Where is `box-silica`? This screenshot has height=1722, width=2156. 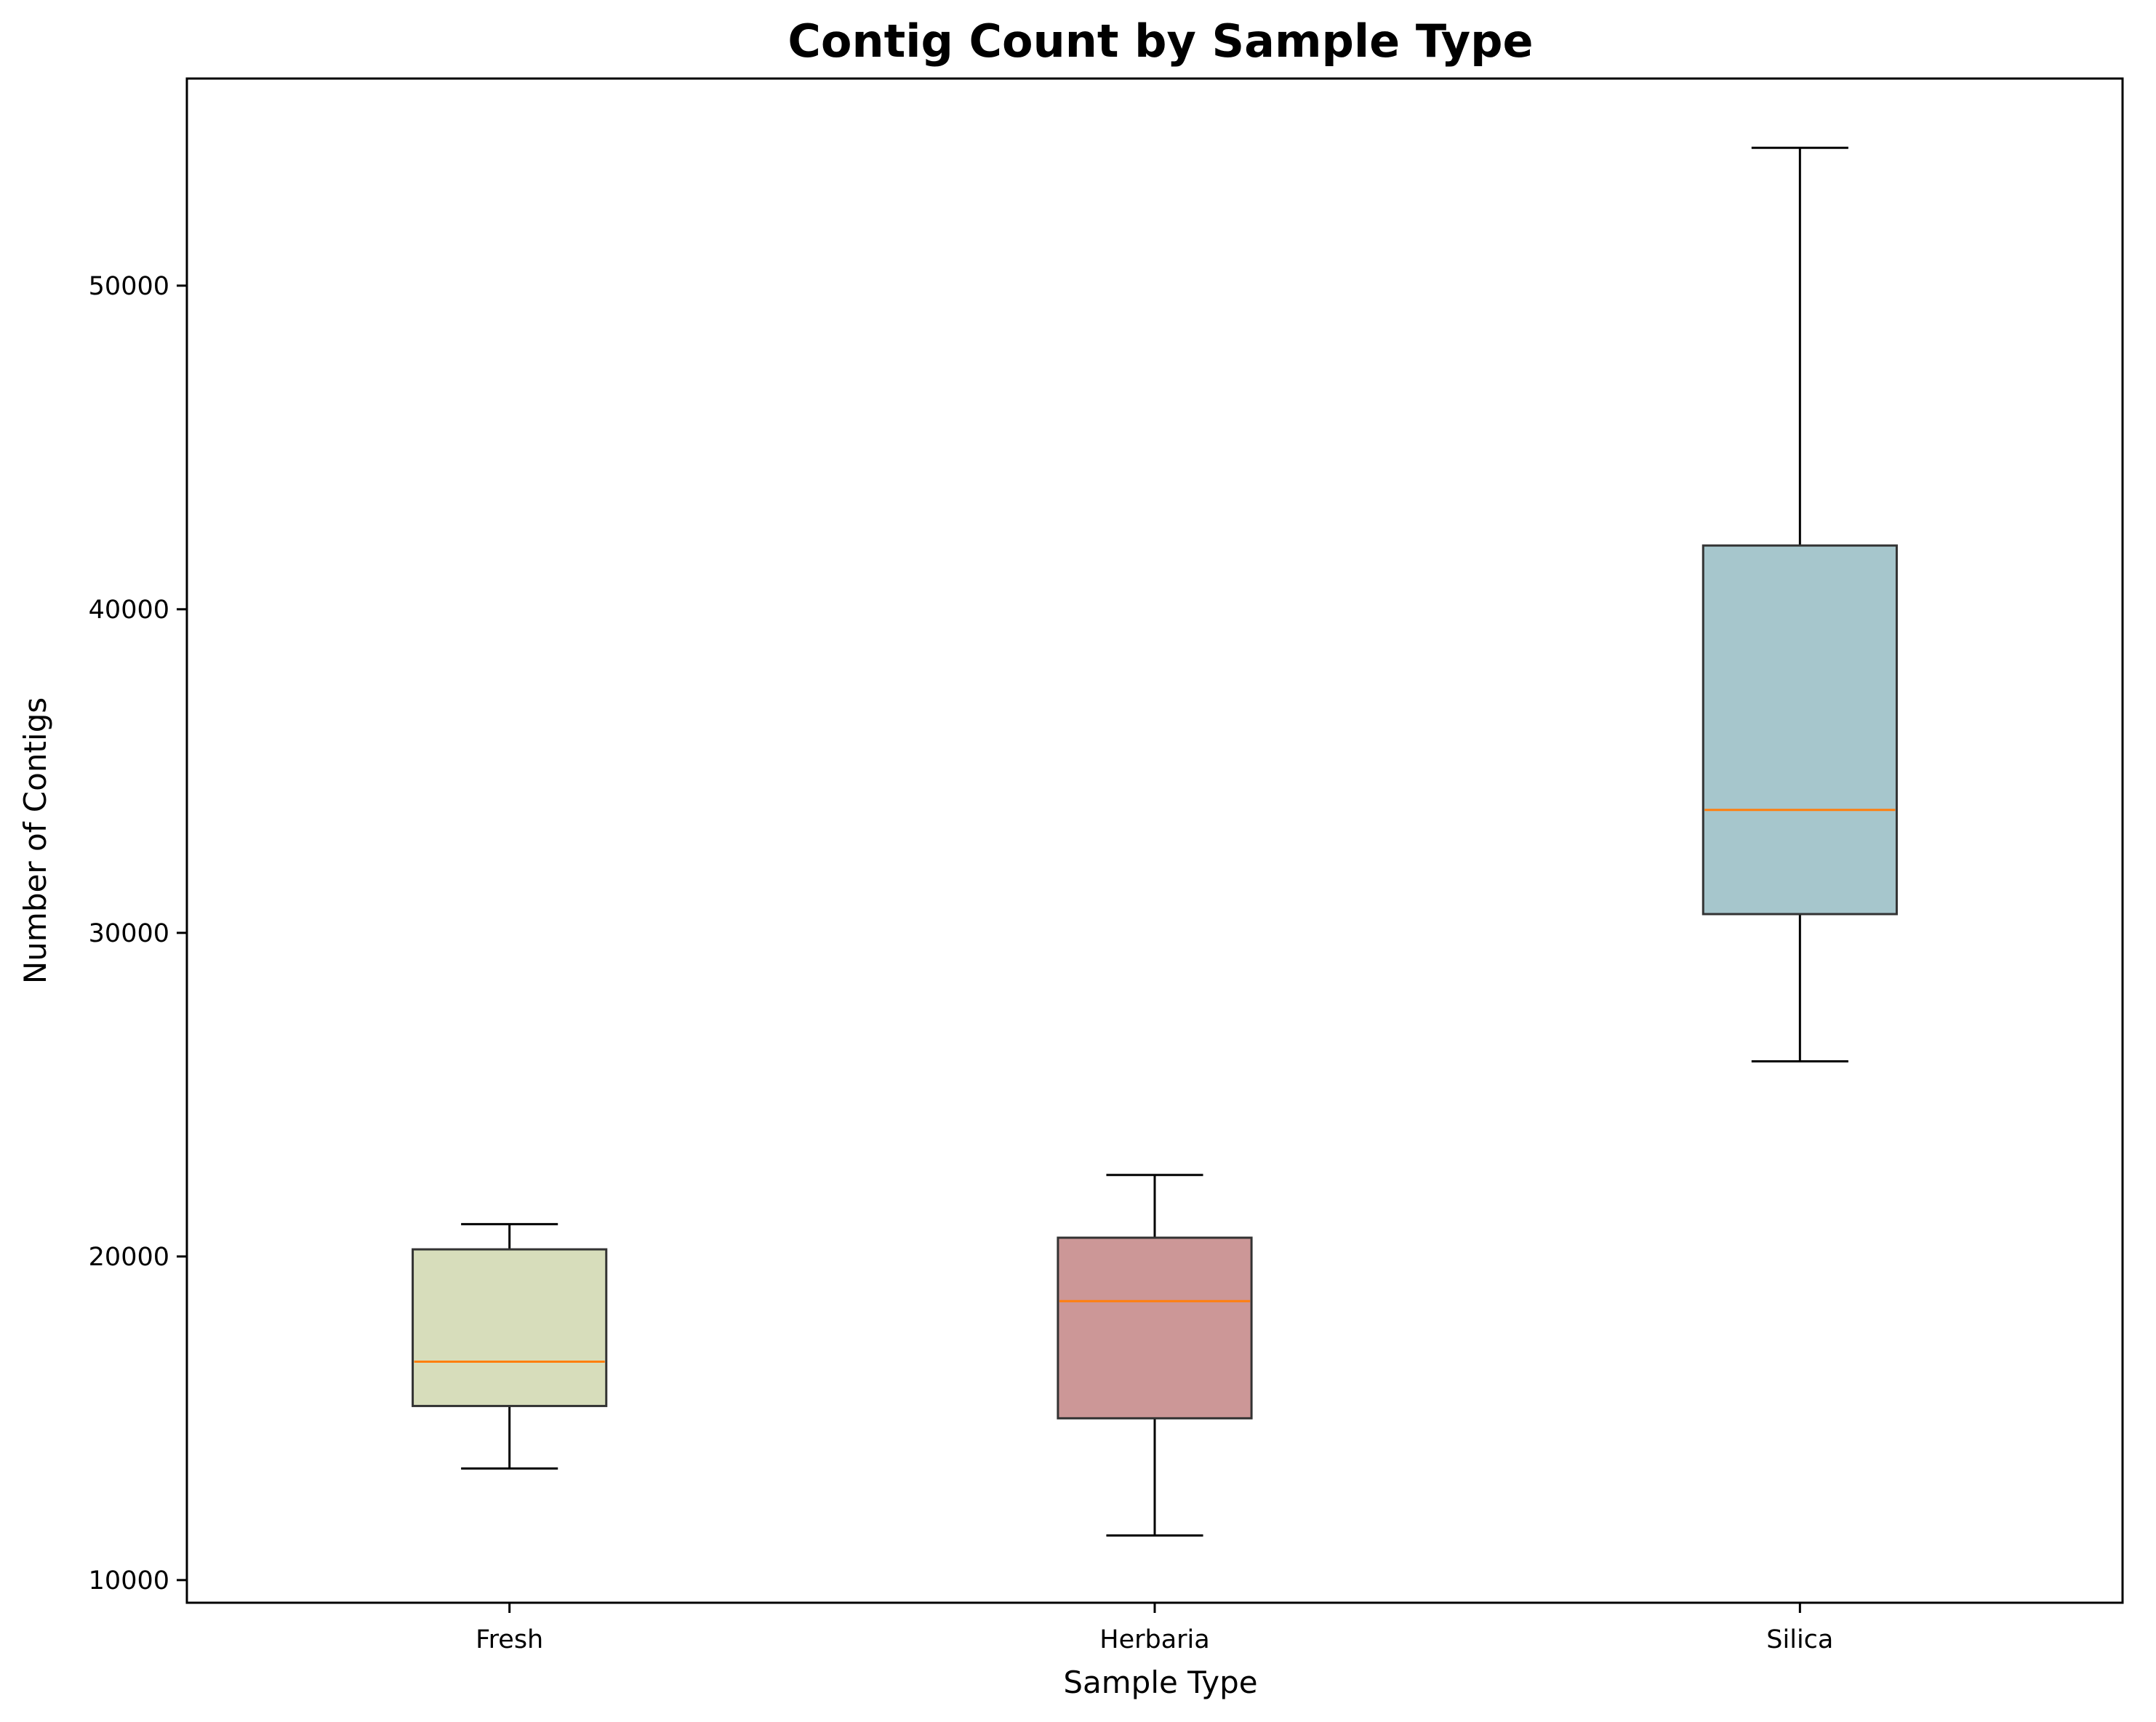 box-silica is located at coordinates (1800, 604).